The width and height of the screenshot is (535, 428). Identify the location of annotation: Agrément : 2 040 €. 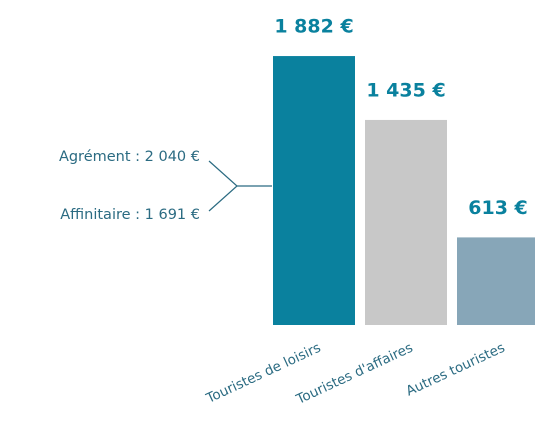
(129, 157).